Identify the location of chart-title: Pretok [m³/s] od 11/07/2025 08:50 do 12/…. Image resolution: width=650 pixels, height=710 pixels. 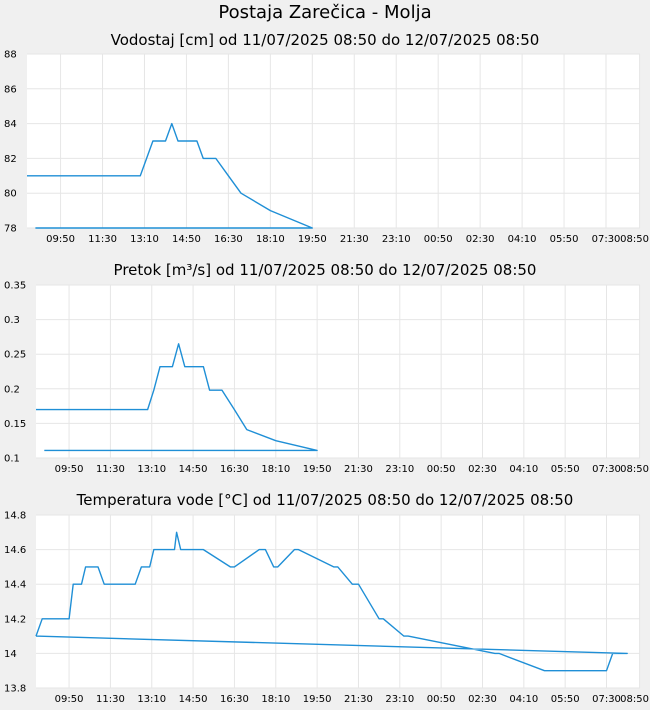
(325, 270).